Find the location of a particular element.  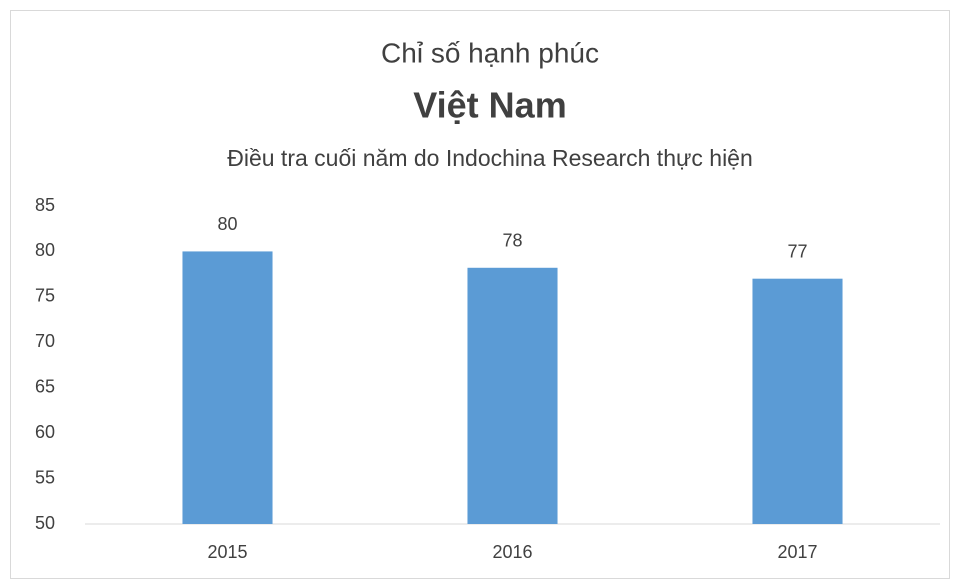

chart-title: Chỉ số hạnh phúc is located at coordinates (490, 52).